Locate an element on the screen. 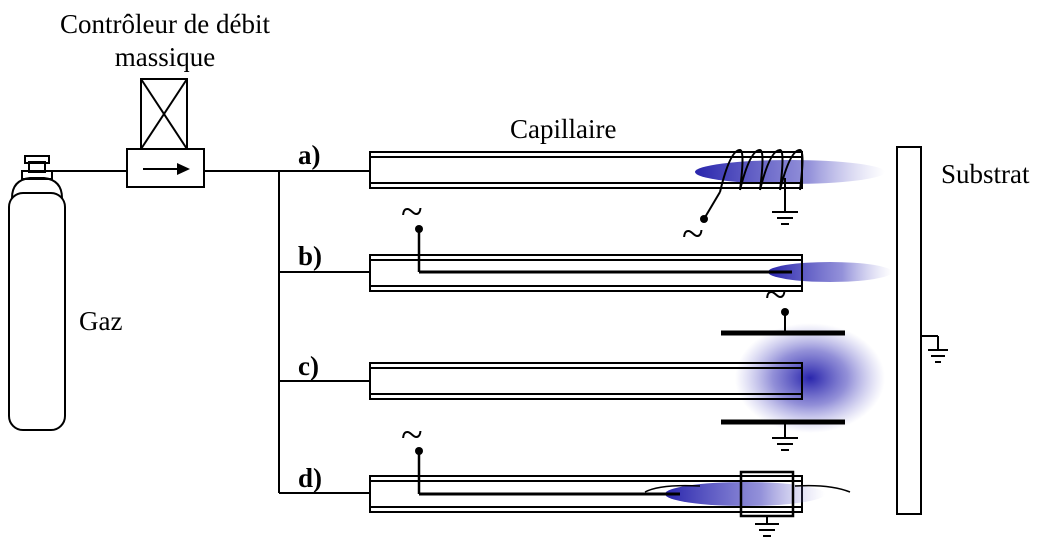  substrate is located at coordinates (922, 330).